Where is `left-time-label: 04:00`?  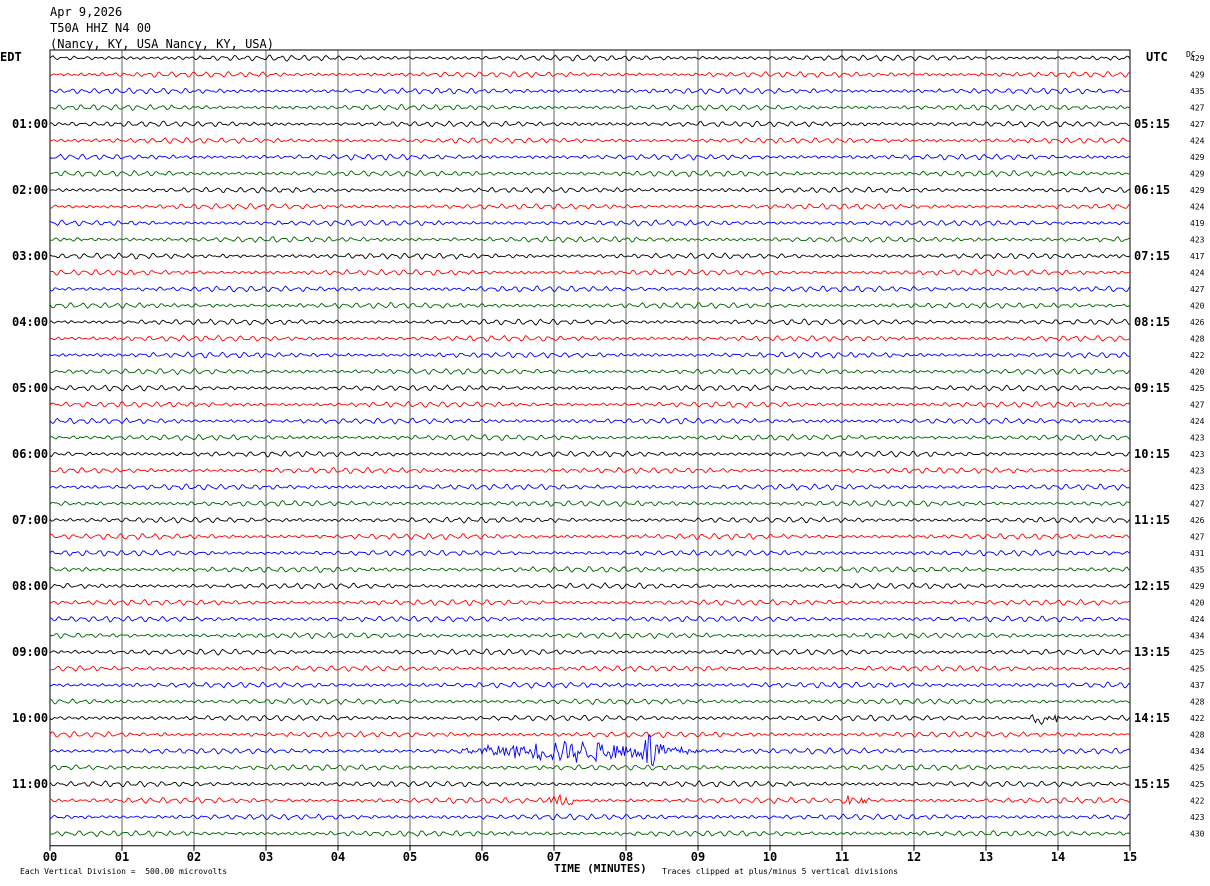
left-time-label: 04:00 is located at coordinates (30, 322).